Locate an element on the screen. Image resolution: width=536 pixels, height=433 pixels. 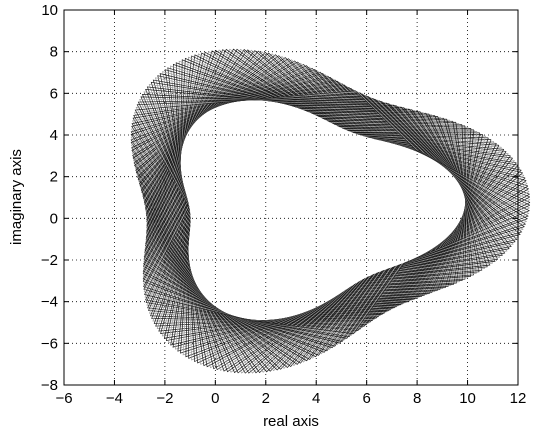
x-tick-label: 0 is located at coordinates (215, 398).